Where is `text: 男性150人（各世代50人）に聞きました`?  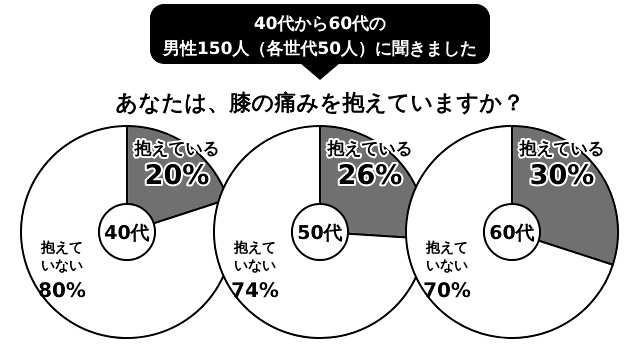 text: 男性150人（各世代50人）に聞きました is located at coordinates (320, 49).